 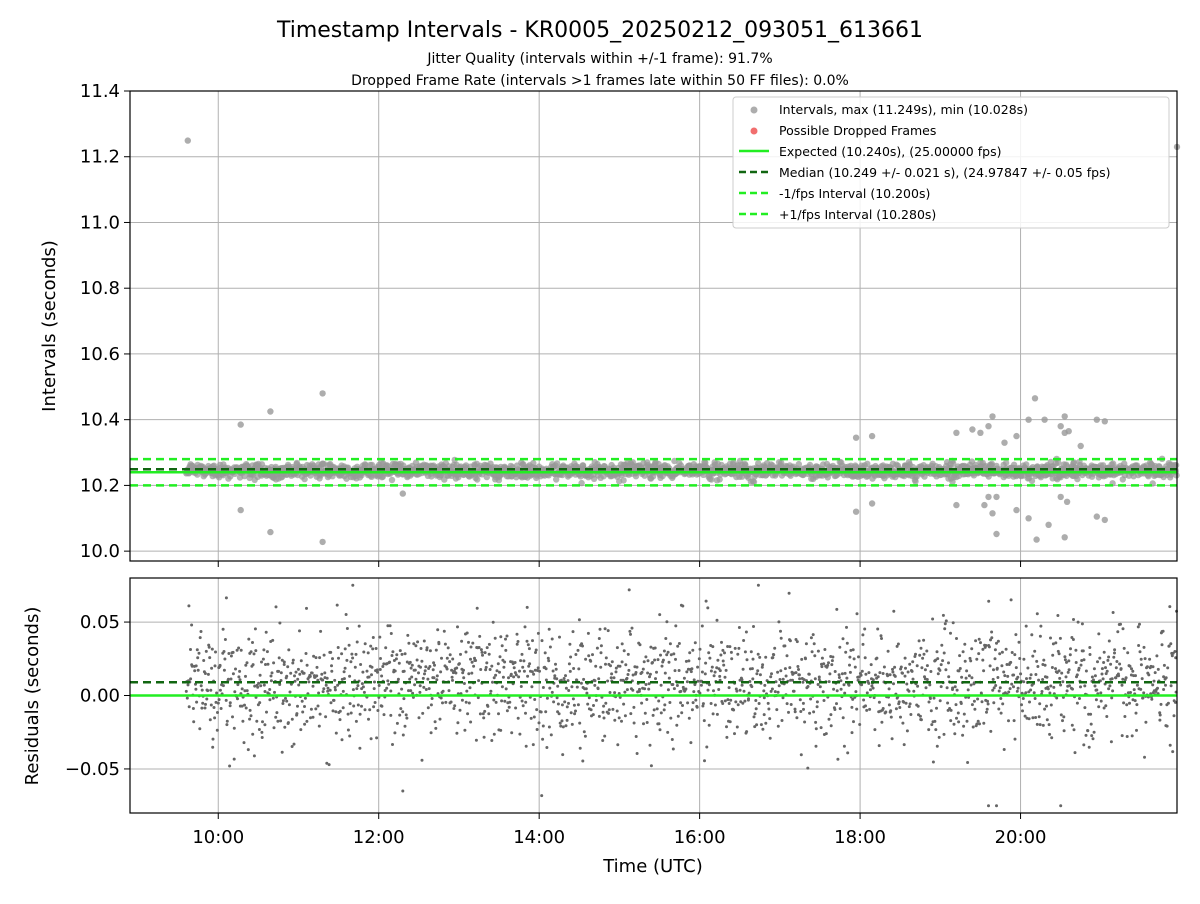 What do you see at coordinates (100, 696) in the screenshot?
I see `residuals-y-tick-label: 0.00` at bounding box center [100, 696].